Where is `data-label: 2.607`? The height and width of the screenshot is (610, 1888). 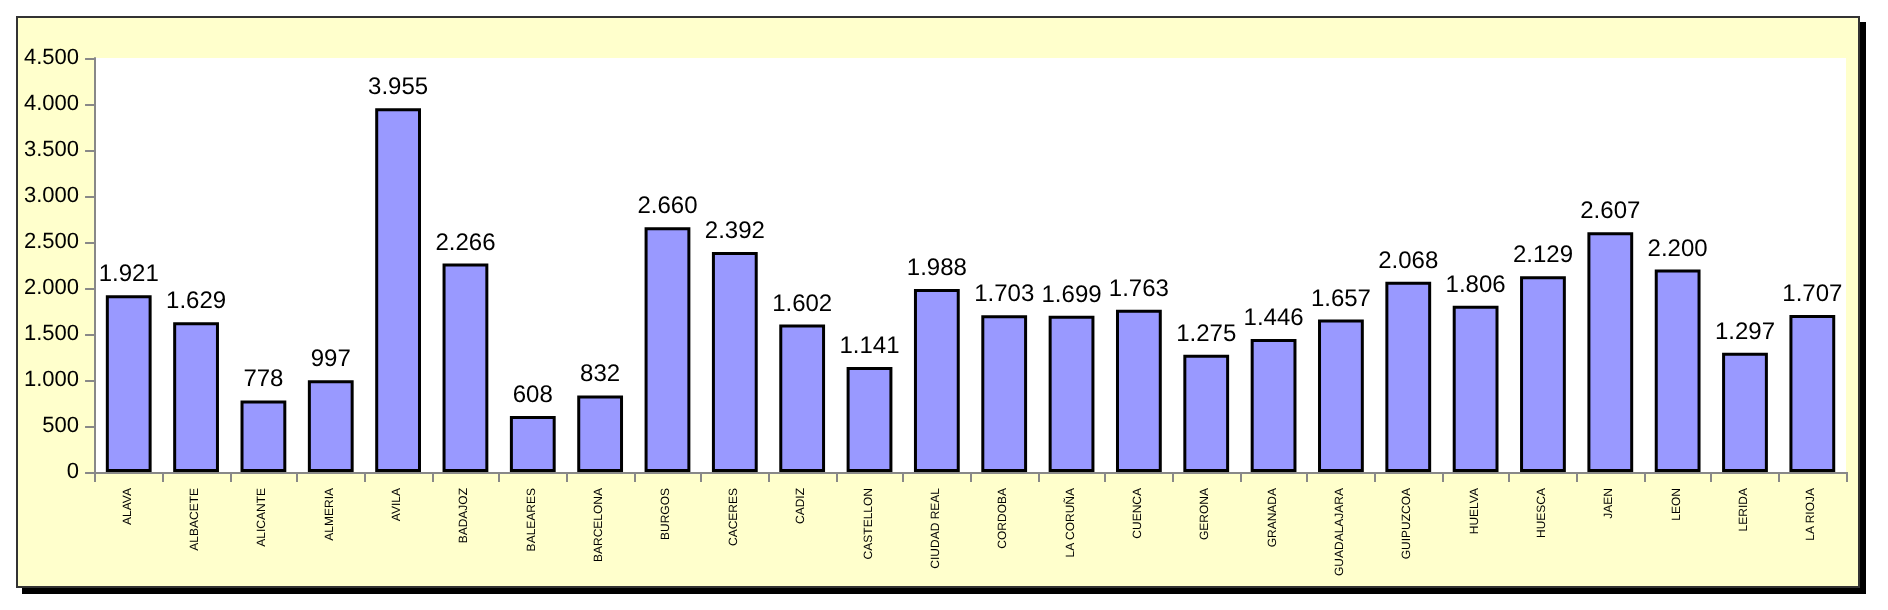 data-label: 2.607 is located at coordinates (1610, 210).